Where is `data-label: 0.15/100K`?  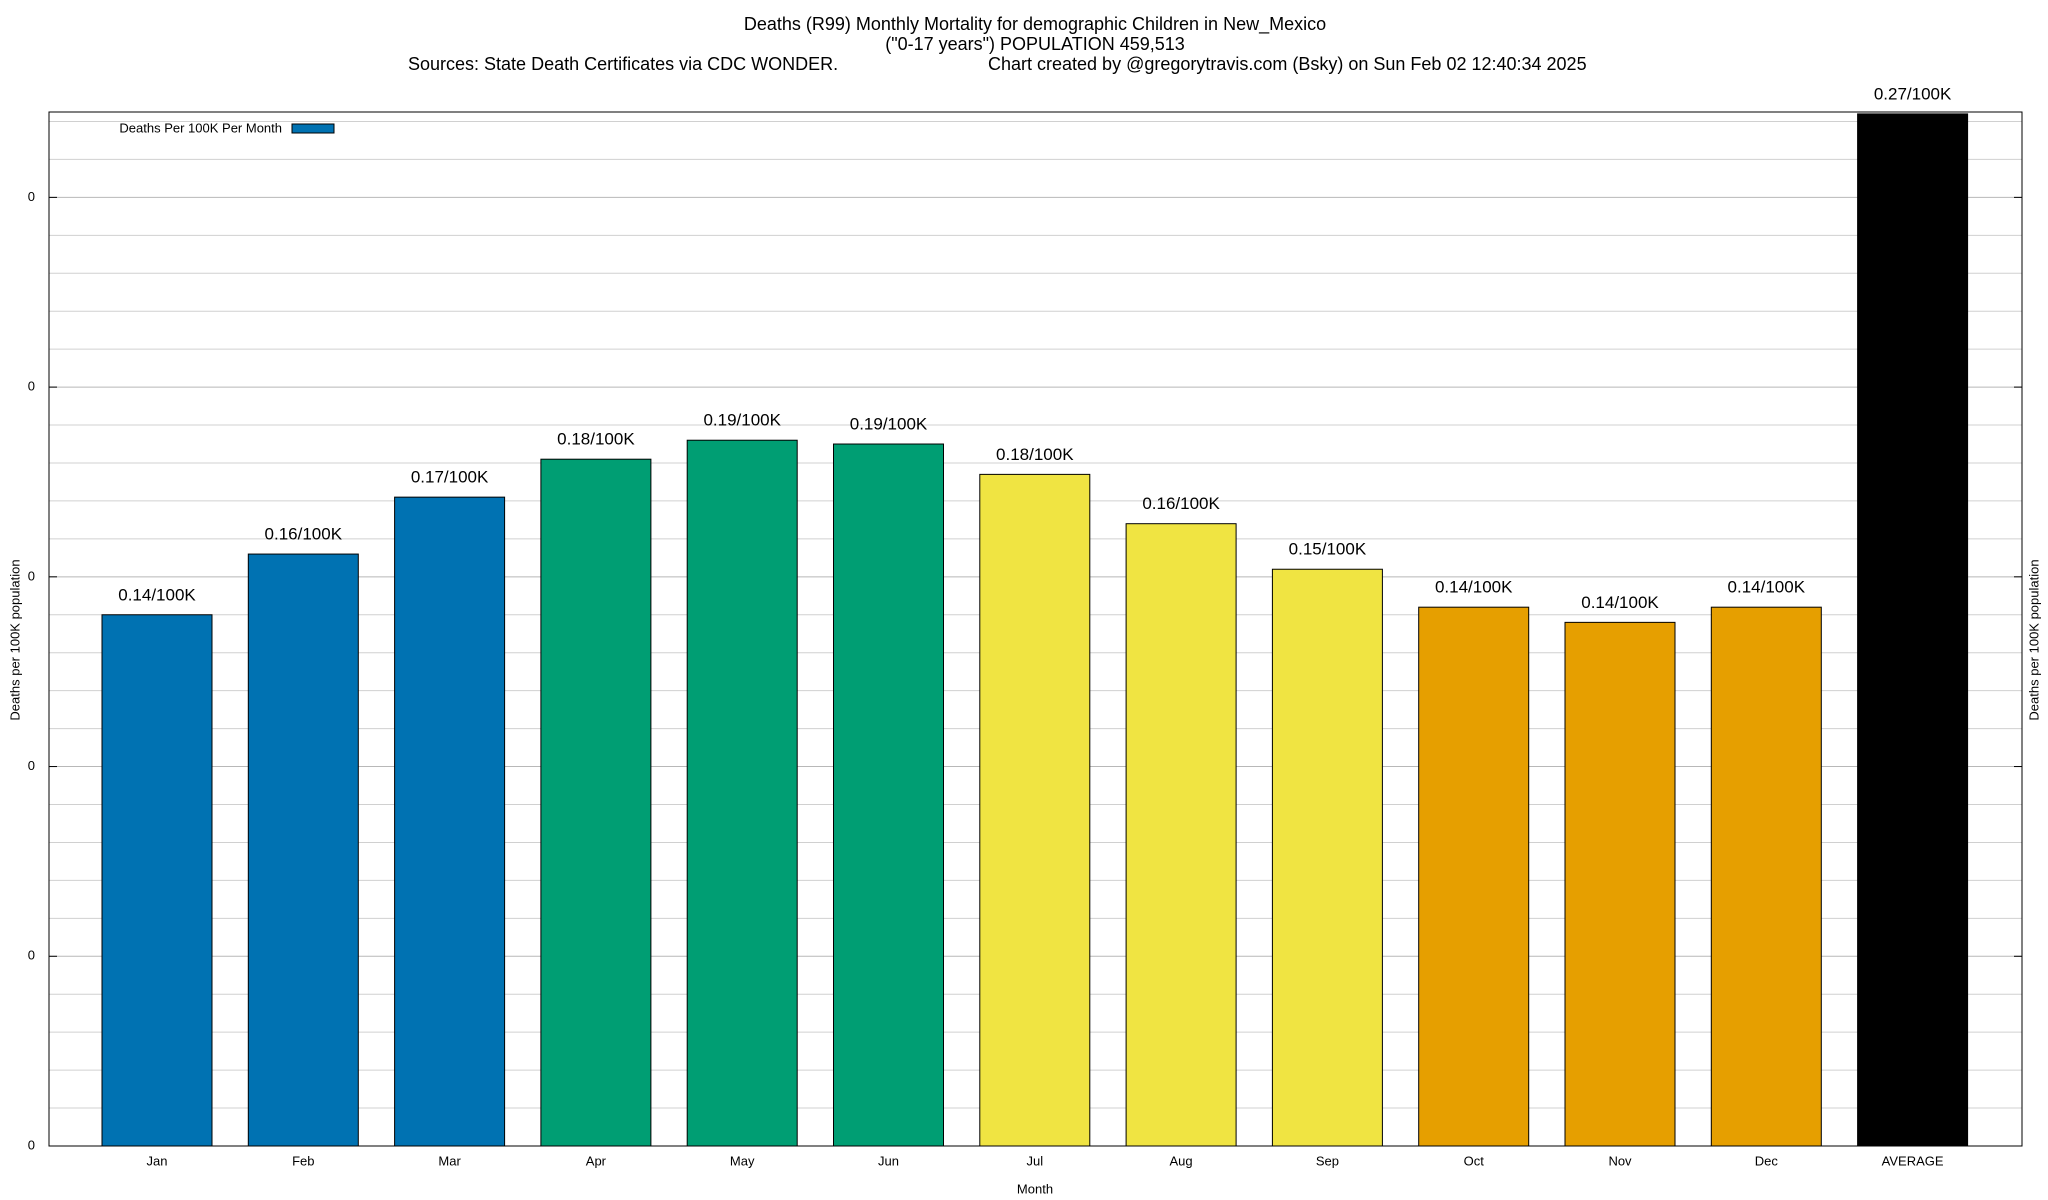
data-label: 0.15/100K is located at coordinates (1328, 549).